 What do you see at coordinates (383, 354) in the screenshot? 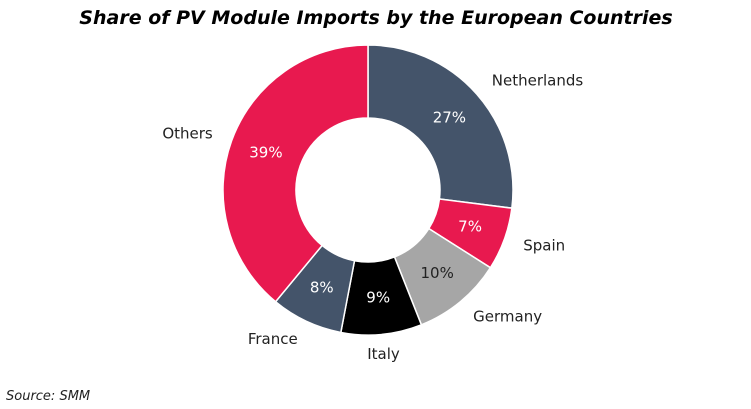
I see `category-label: Italy` at bounding box center [383, 354].